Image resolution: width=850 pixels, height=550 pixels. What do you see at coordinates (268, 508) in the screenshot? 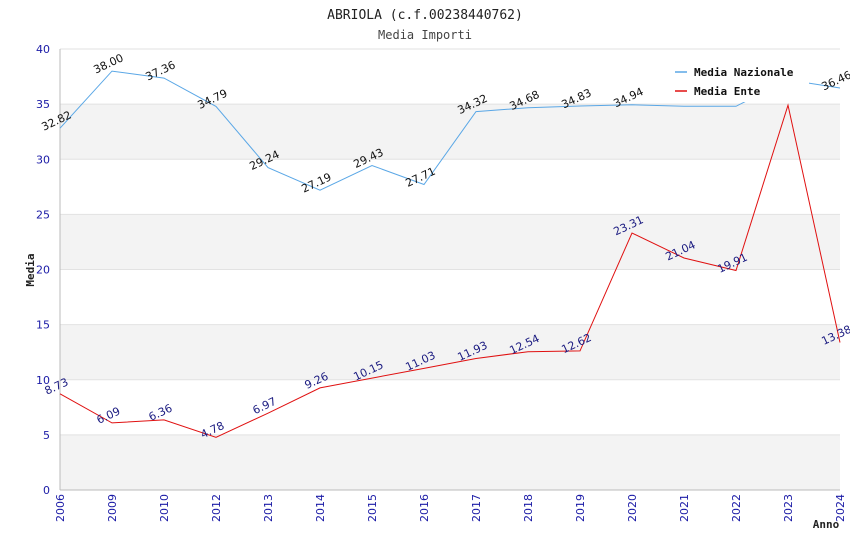
I see `x-tick-label: 2013` at bounding box center [268, 508].